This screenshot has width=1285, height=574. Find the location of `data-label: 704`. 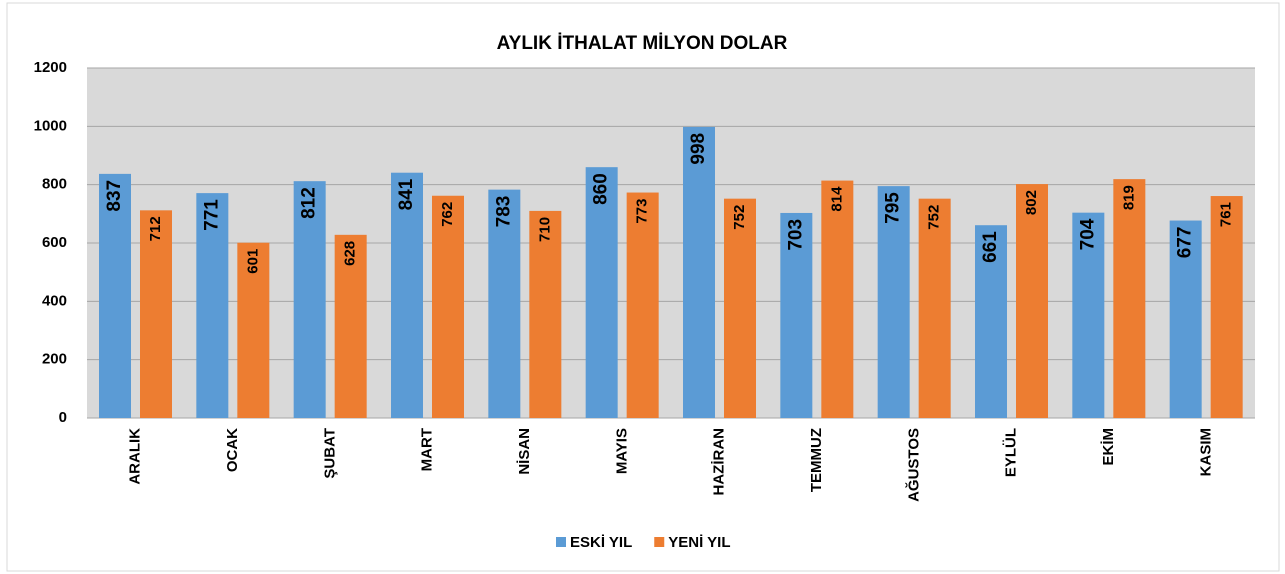

data-label: 704 is located at coordinates (1087, 234).